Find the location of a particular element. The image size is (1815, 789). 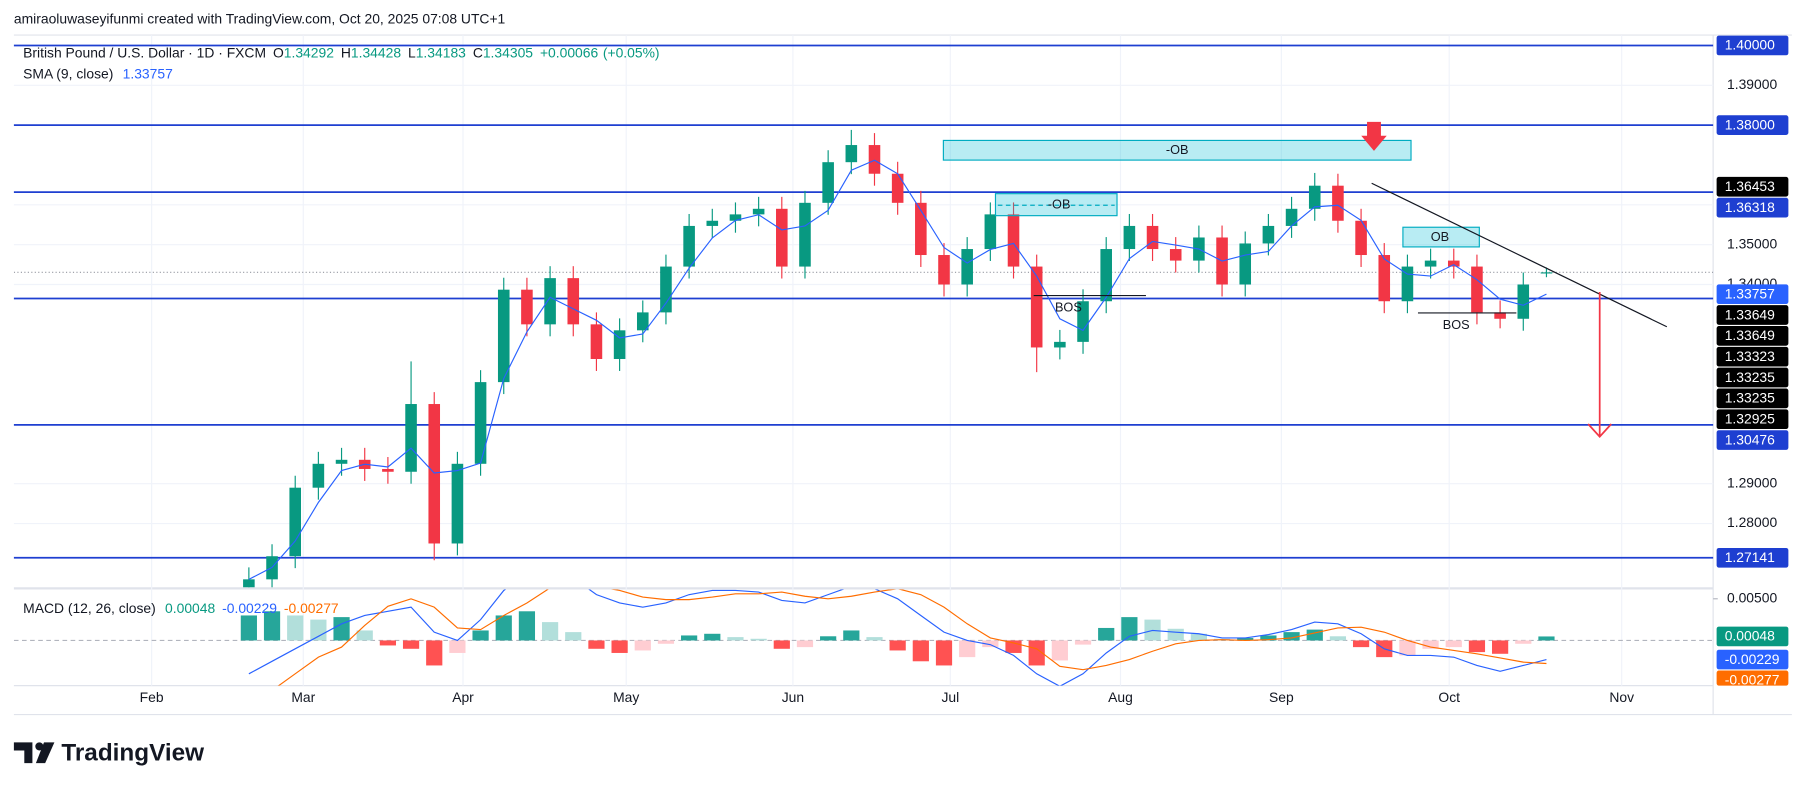

trendline is located at coordinates (1519, 255).